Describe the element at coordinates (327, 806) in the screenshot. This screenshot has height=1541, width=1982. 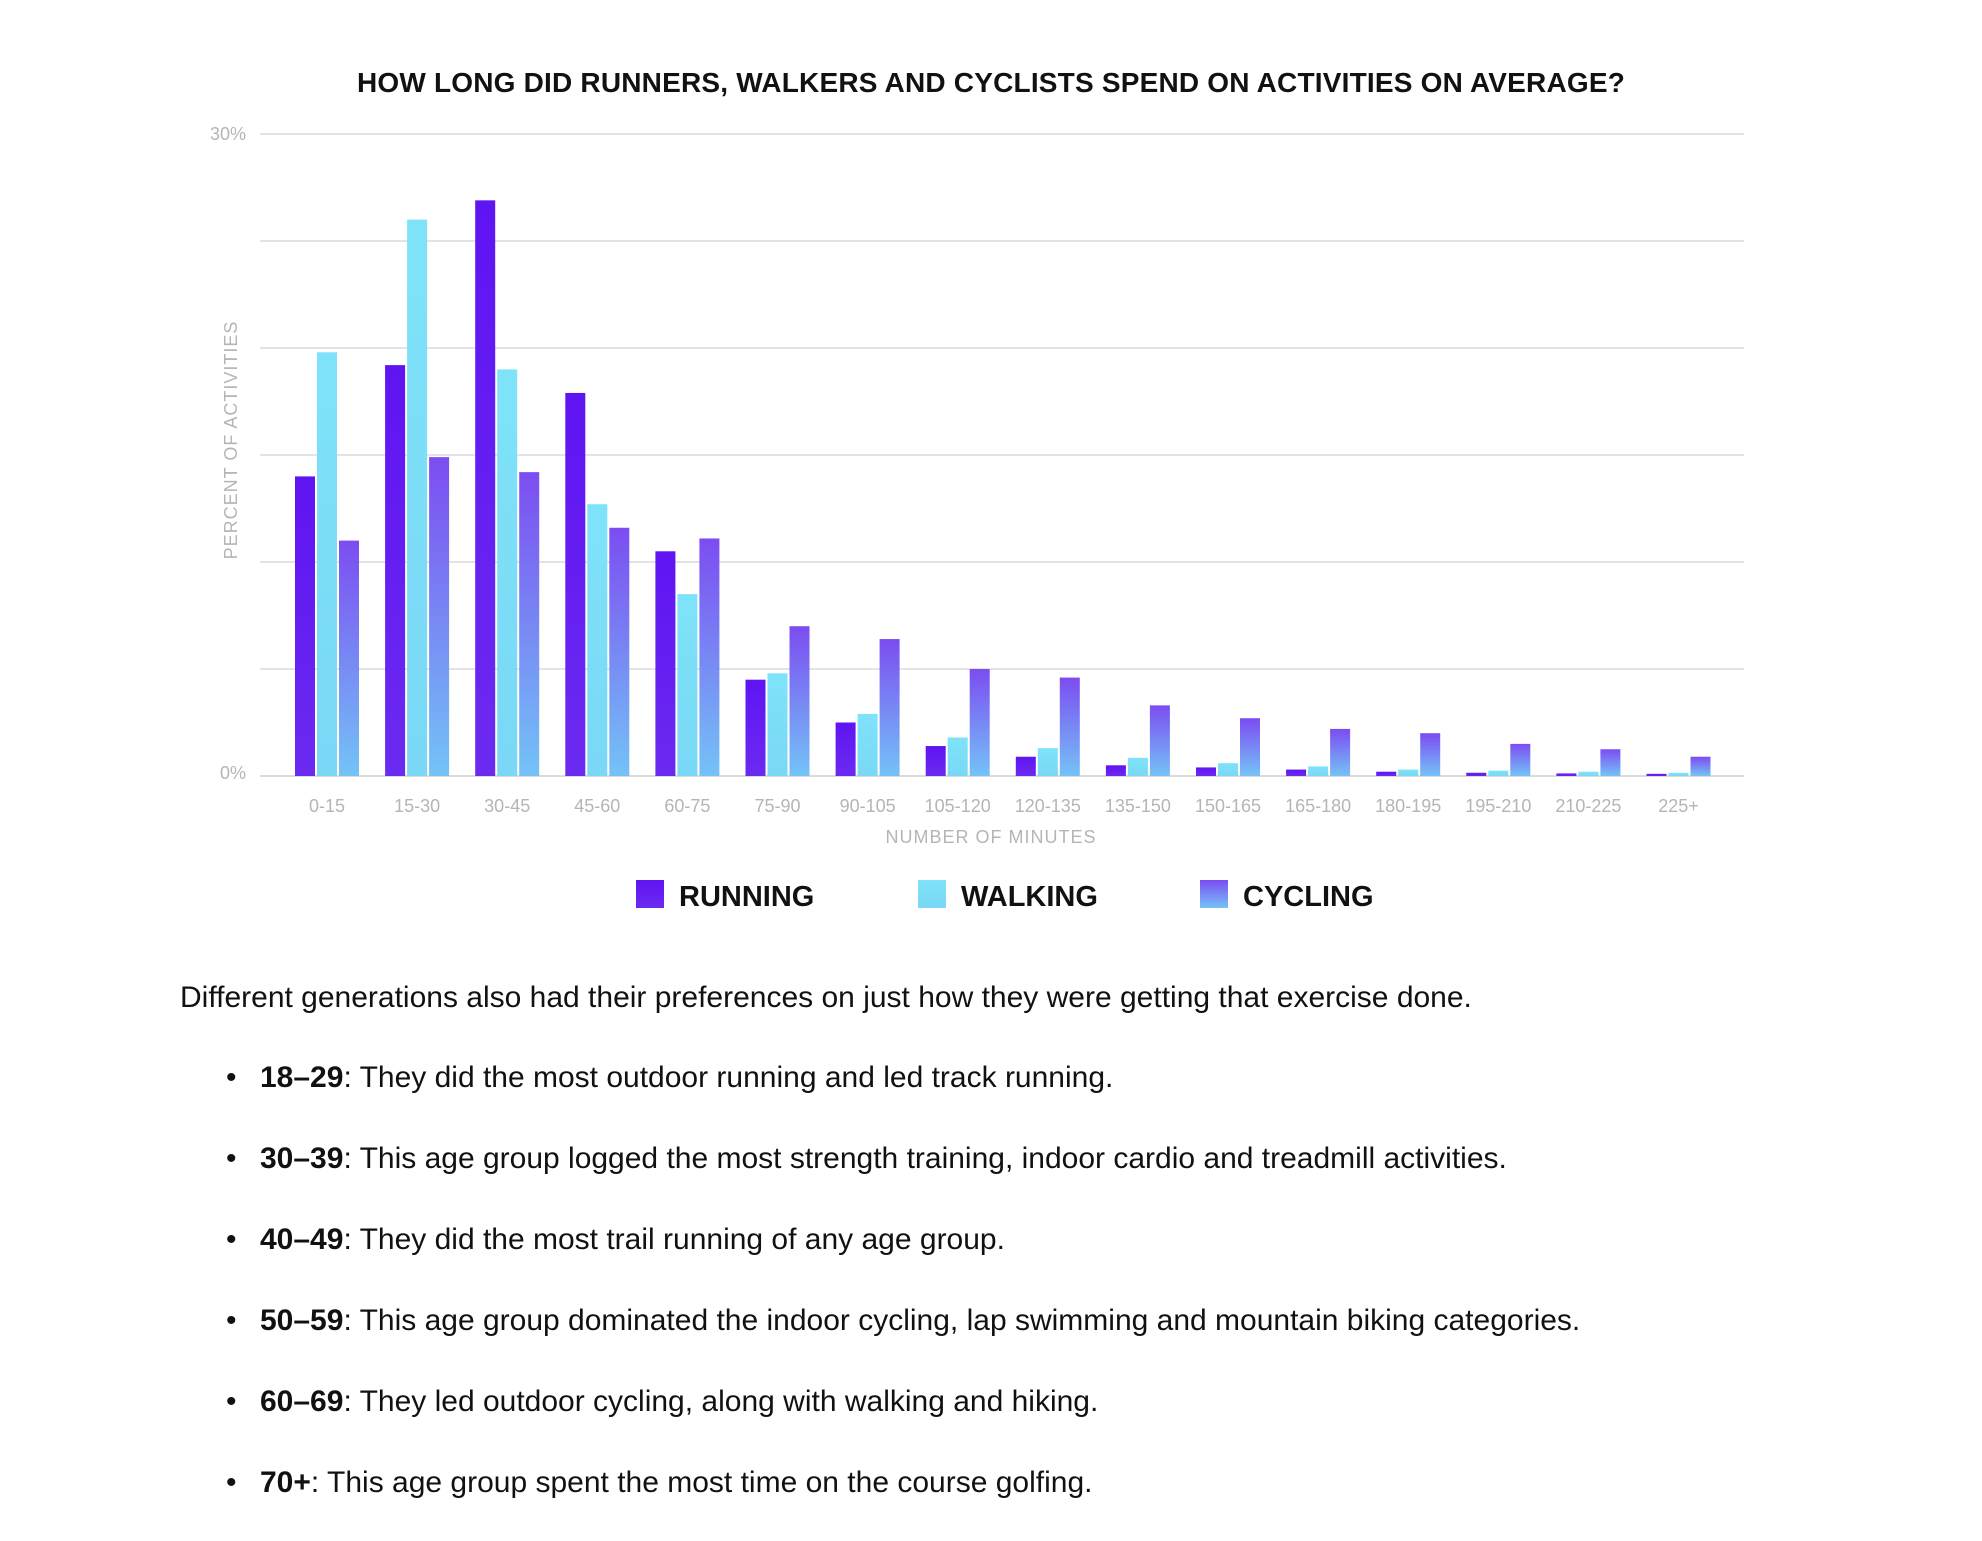
I see `x-tick-label: 0-15` at that location.